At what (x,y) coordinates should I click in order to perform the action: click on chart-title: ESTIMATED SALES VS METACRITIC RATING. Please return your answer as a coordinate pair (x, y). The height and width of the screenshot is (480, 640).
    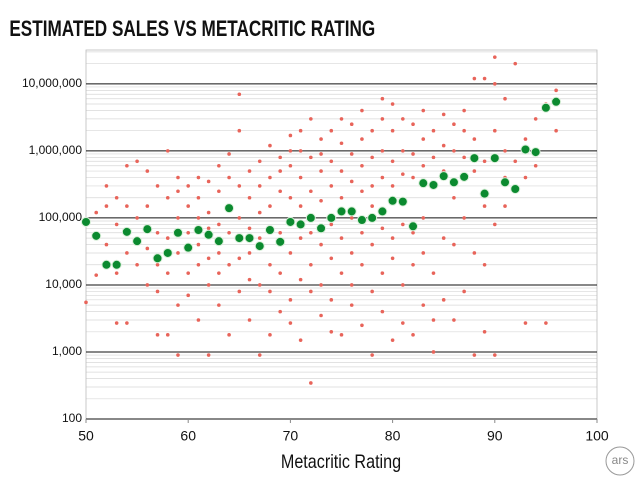
    Looking at the image, I should click on (192, 29).